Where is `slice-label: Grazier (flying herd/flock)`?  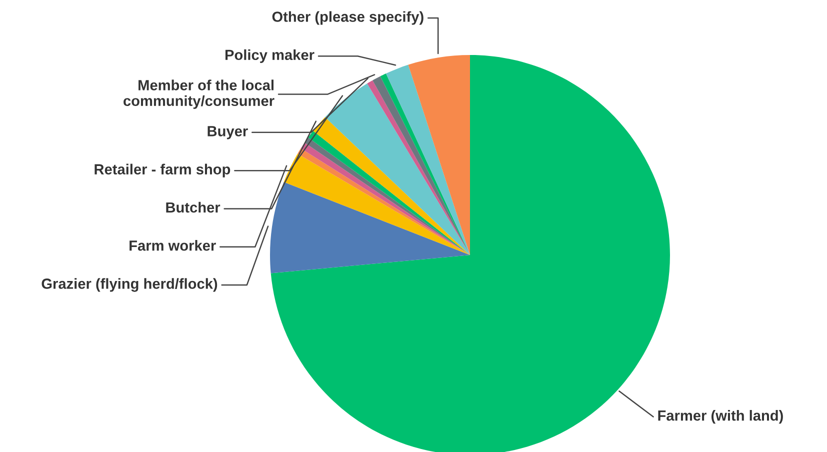
slice-label: Grazier (flying herd/flock) is located at coordinates (130, 285).